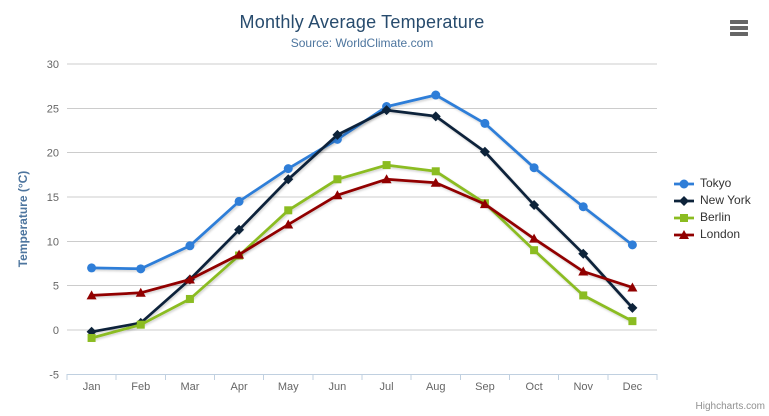 This screenshot has width=769, height=416. I want to click on legend-marker-london, so click(684, 234).